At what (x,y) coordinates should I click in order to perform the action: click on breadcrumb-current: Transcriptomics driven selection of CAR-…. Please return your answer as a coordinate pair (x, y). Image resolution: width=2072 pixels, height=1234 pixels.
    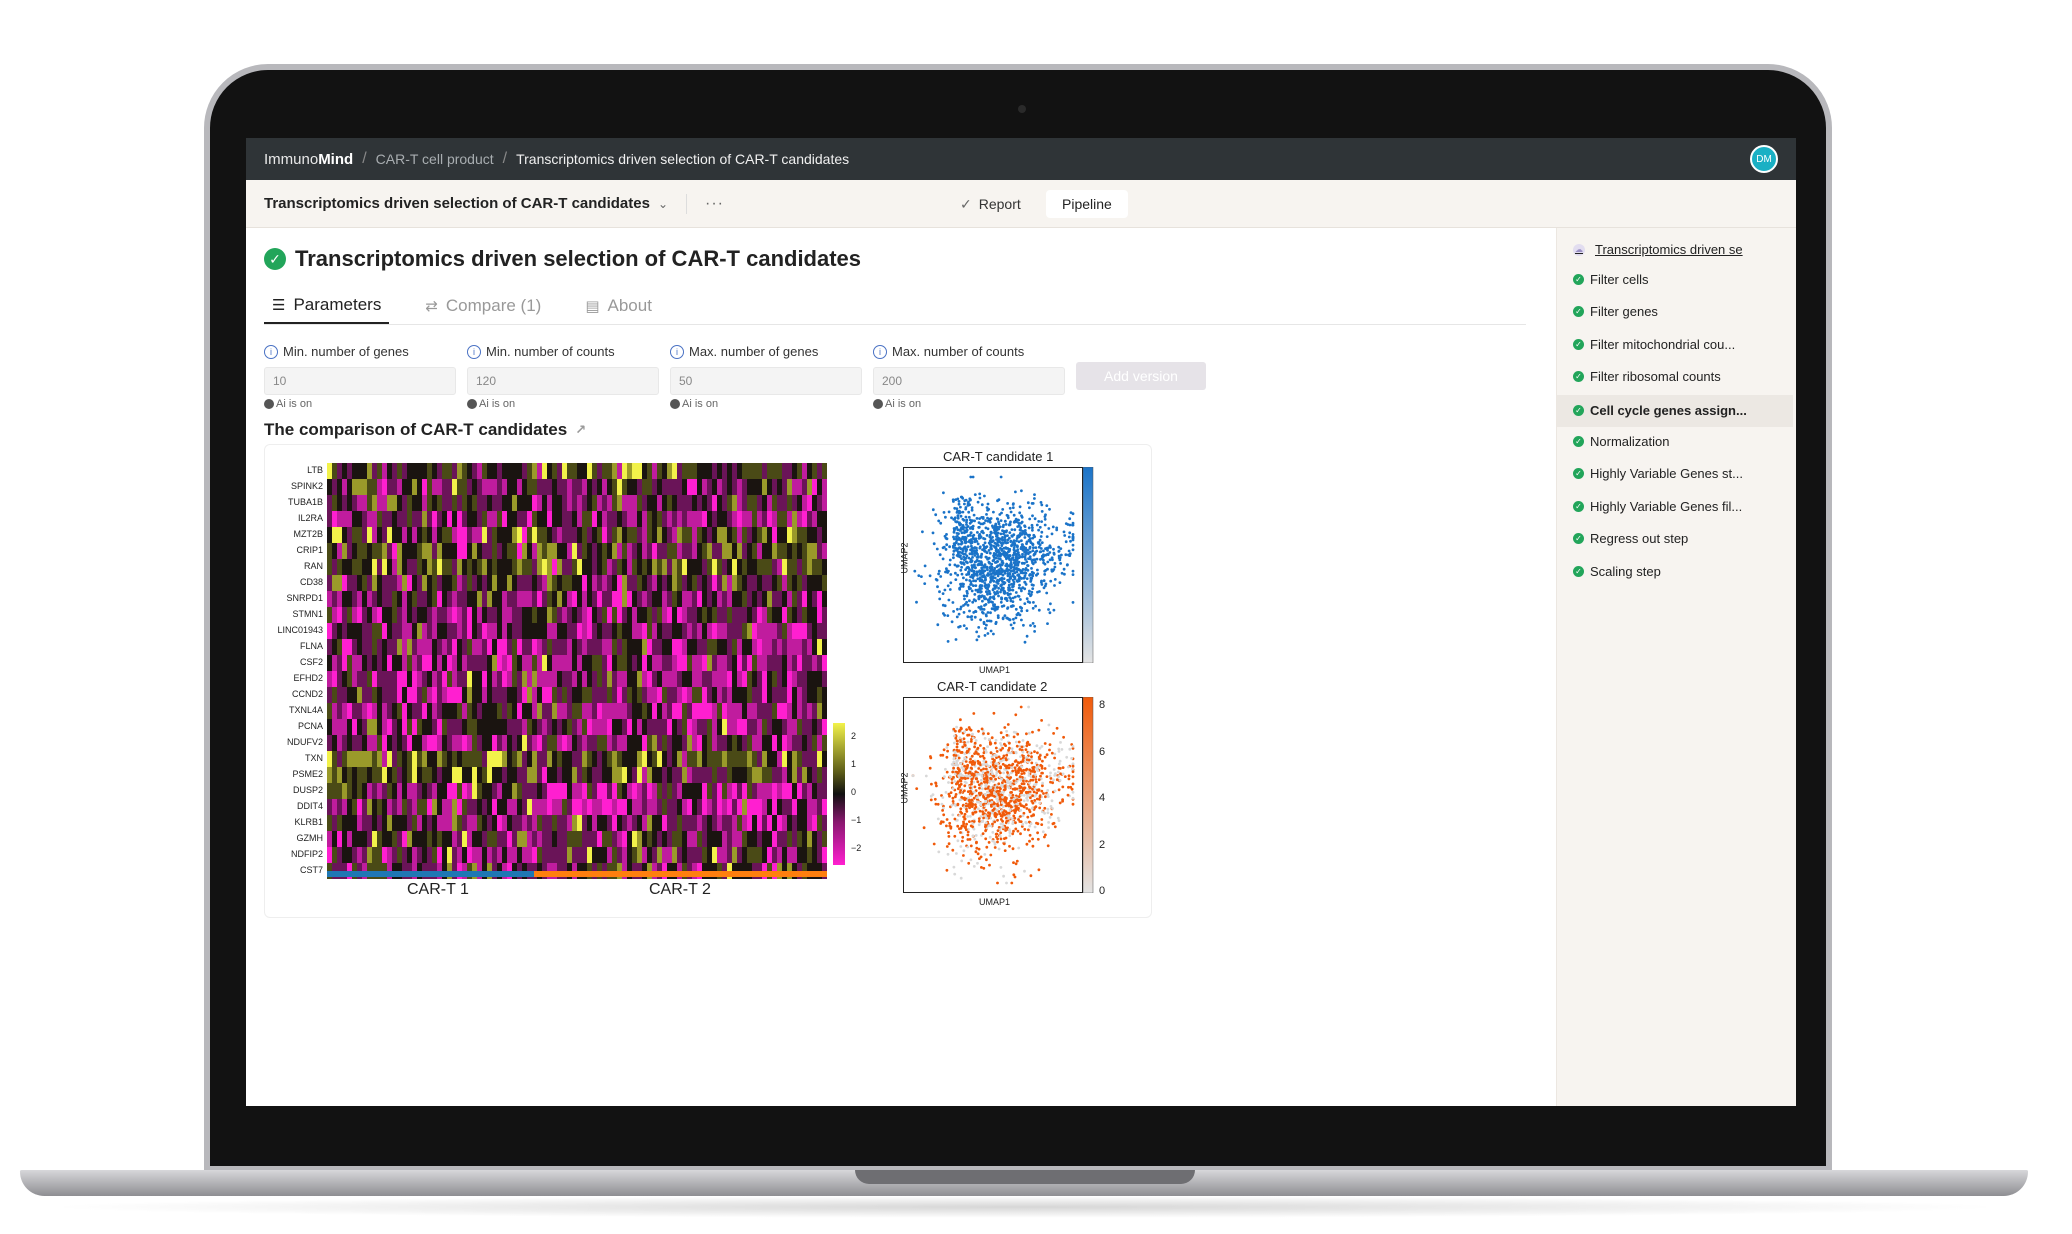
    Looking at the image, I should click on (683, 159).